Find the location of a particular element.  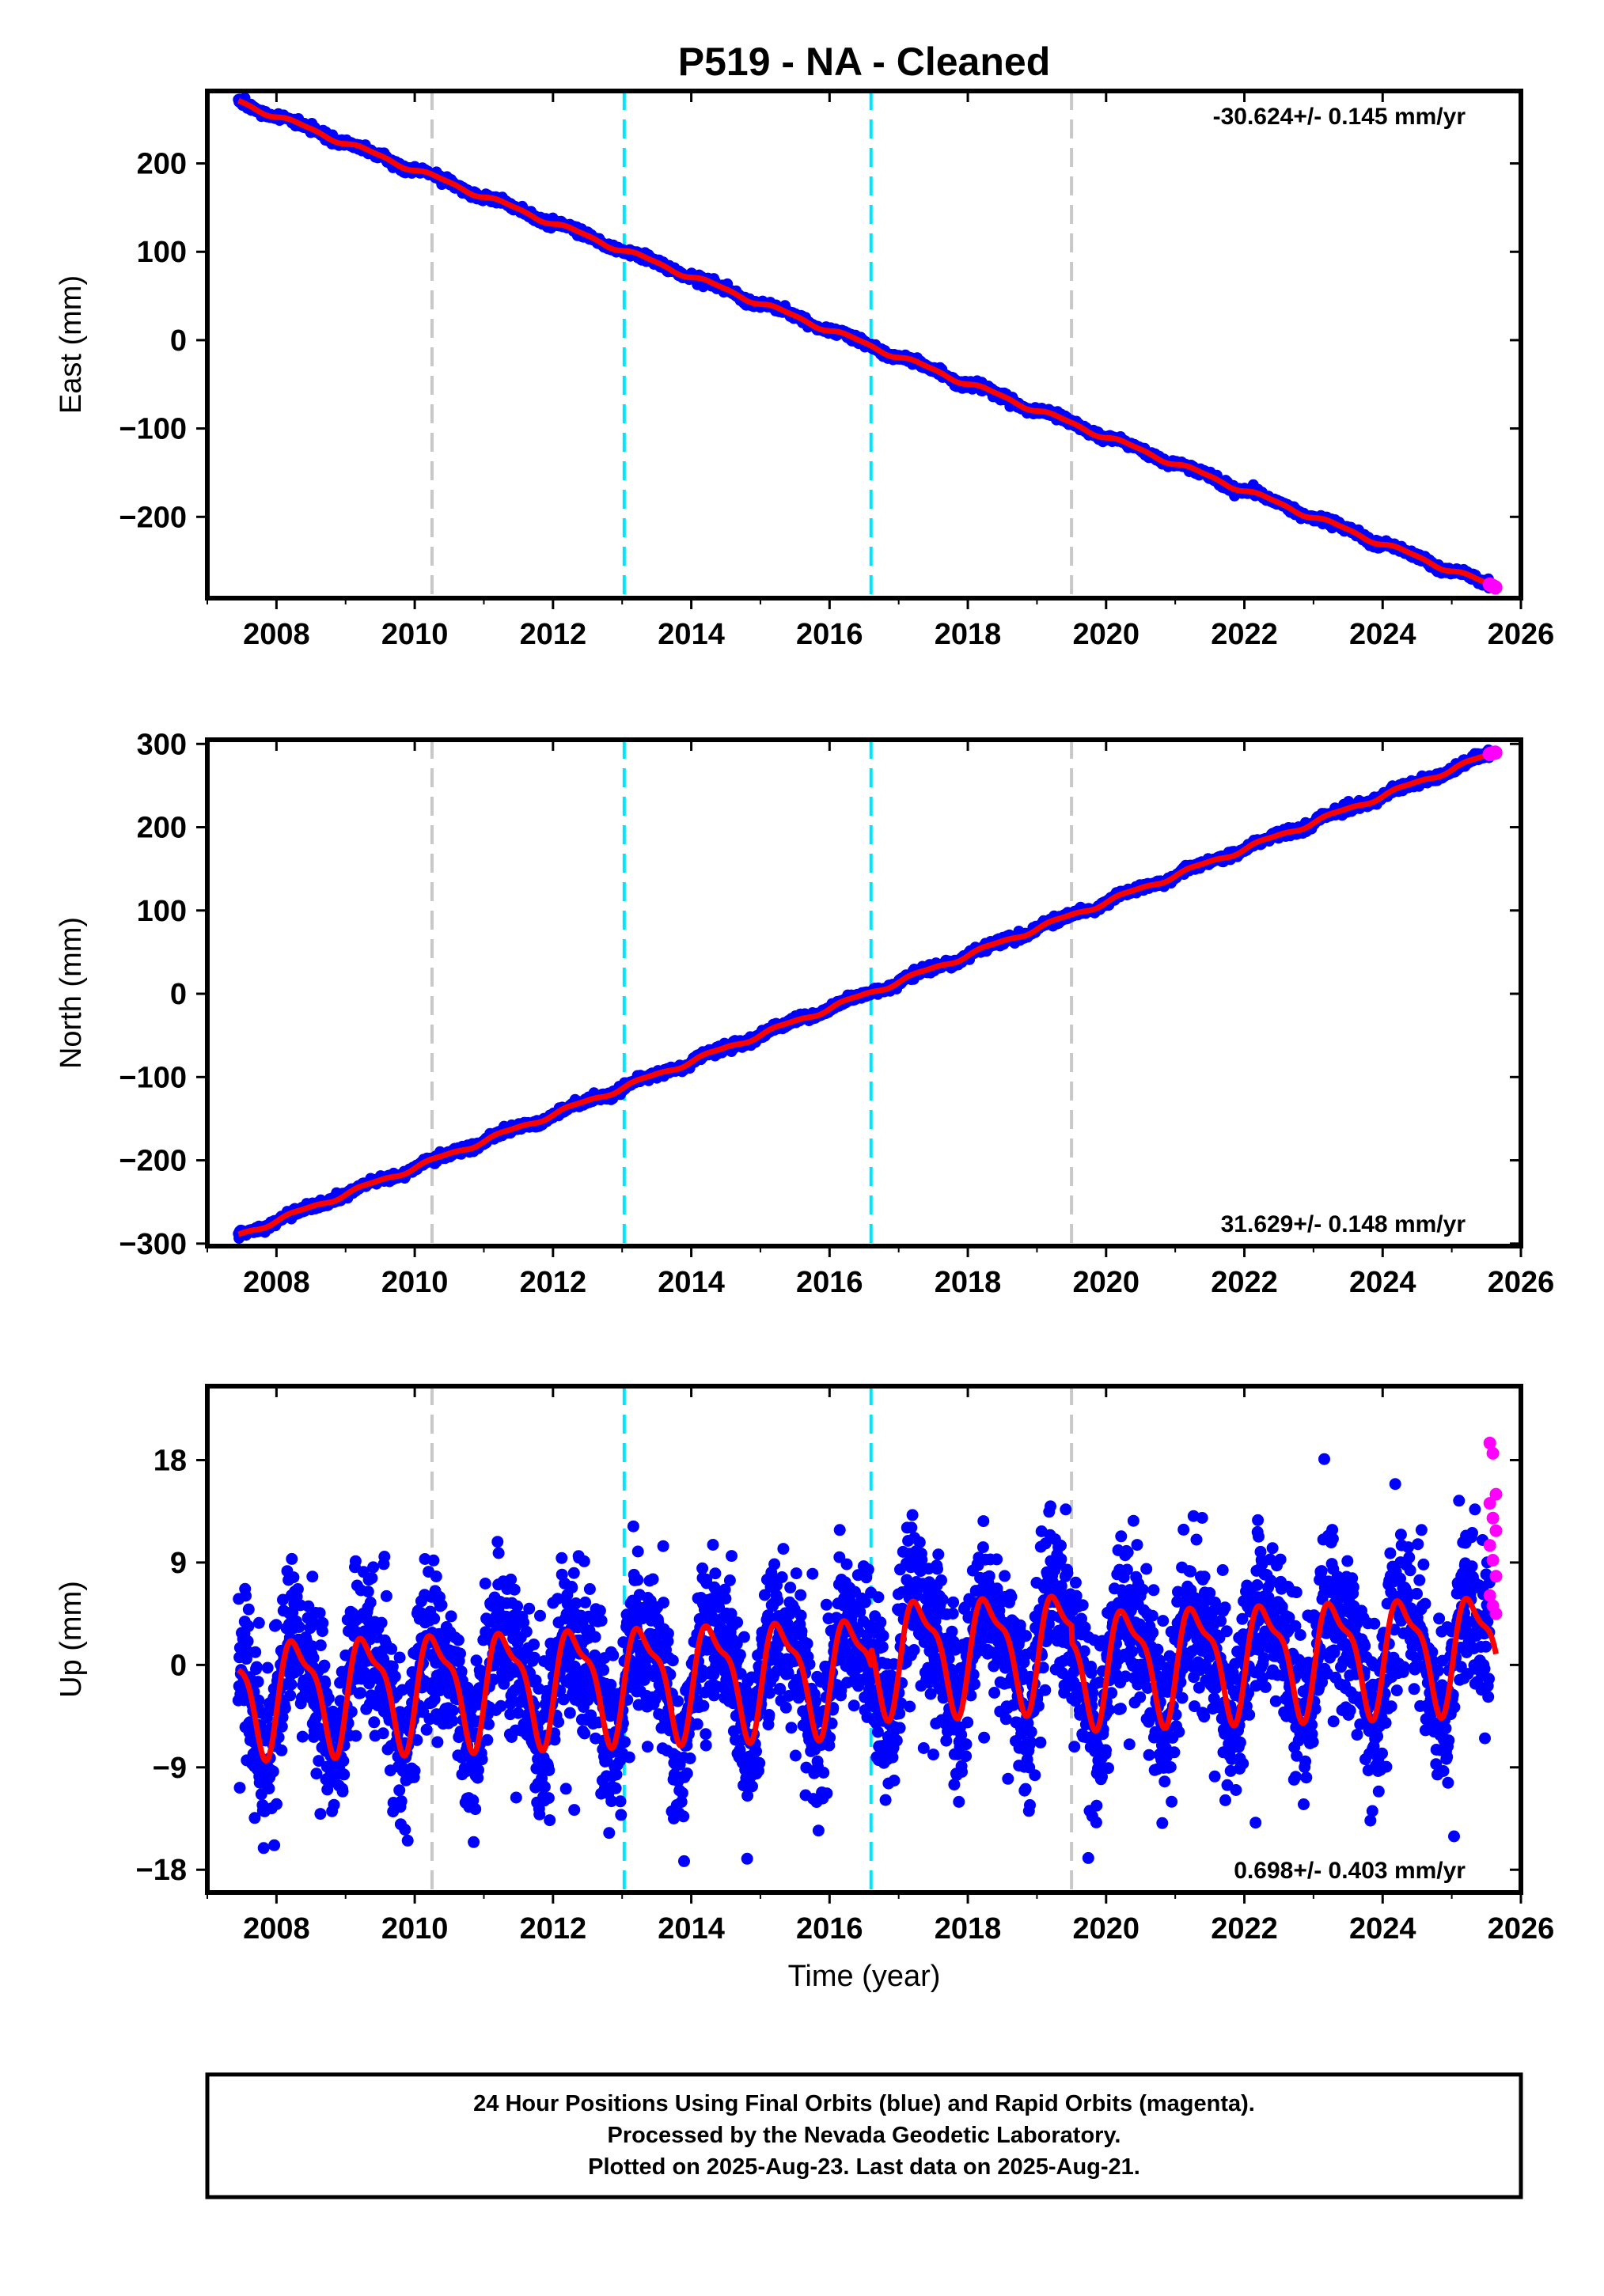

y-tick-label: 300 is located at coordinates (162, 744).